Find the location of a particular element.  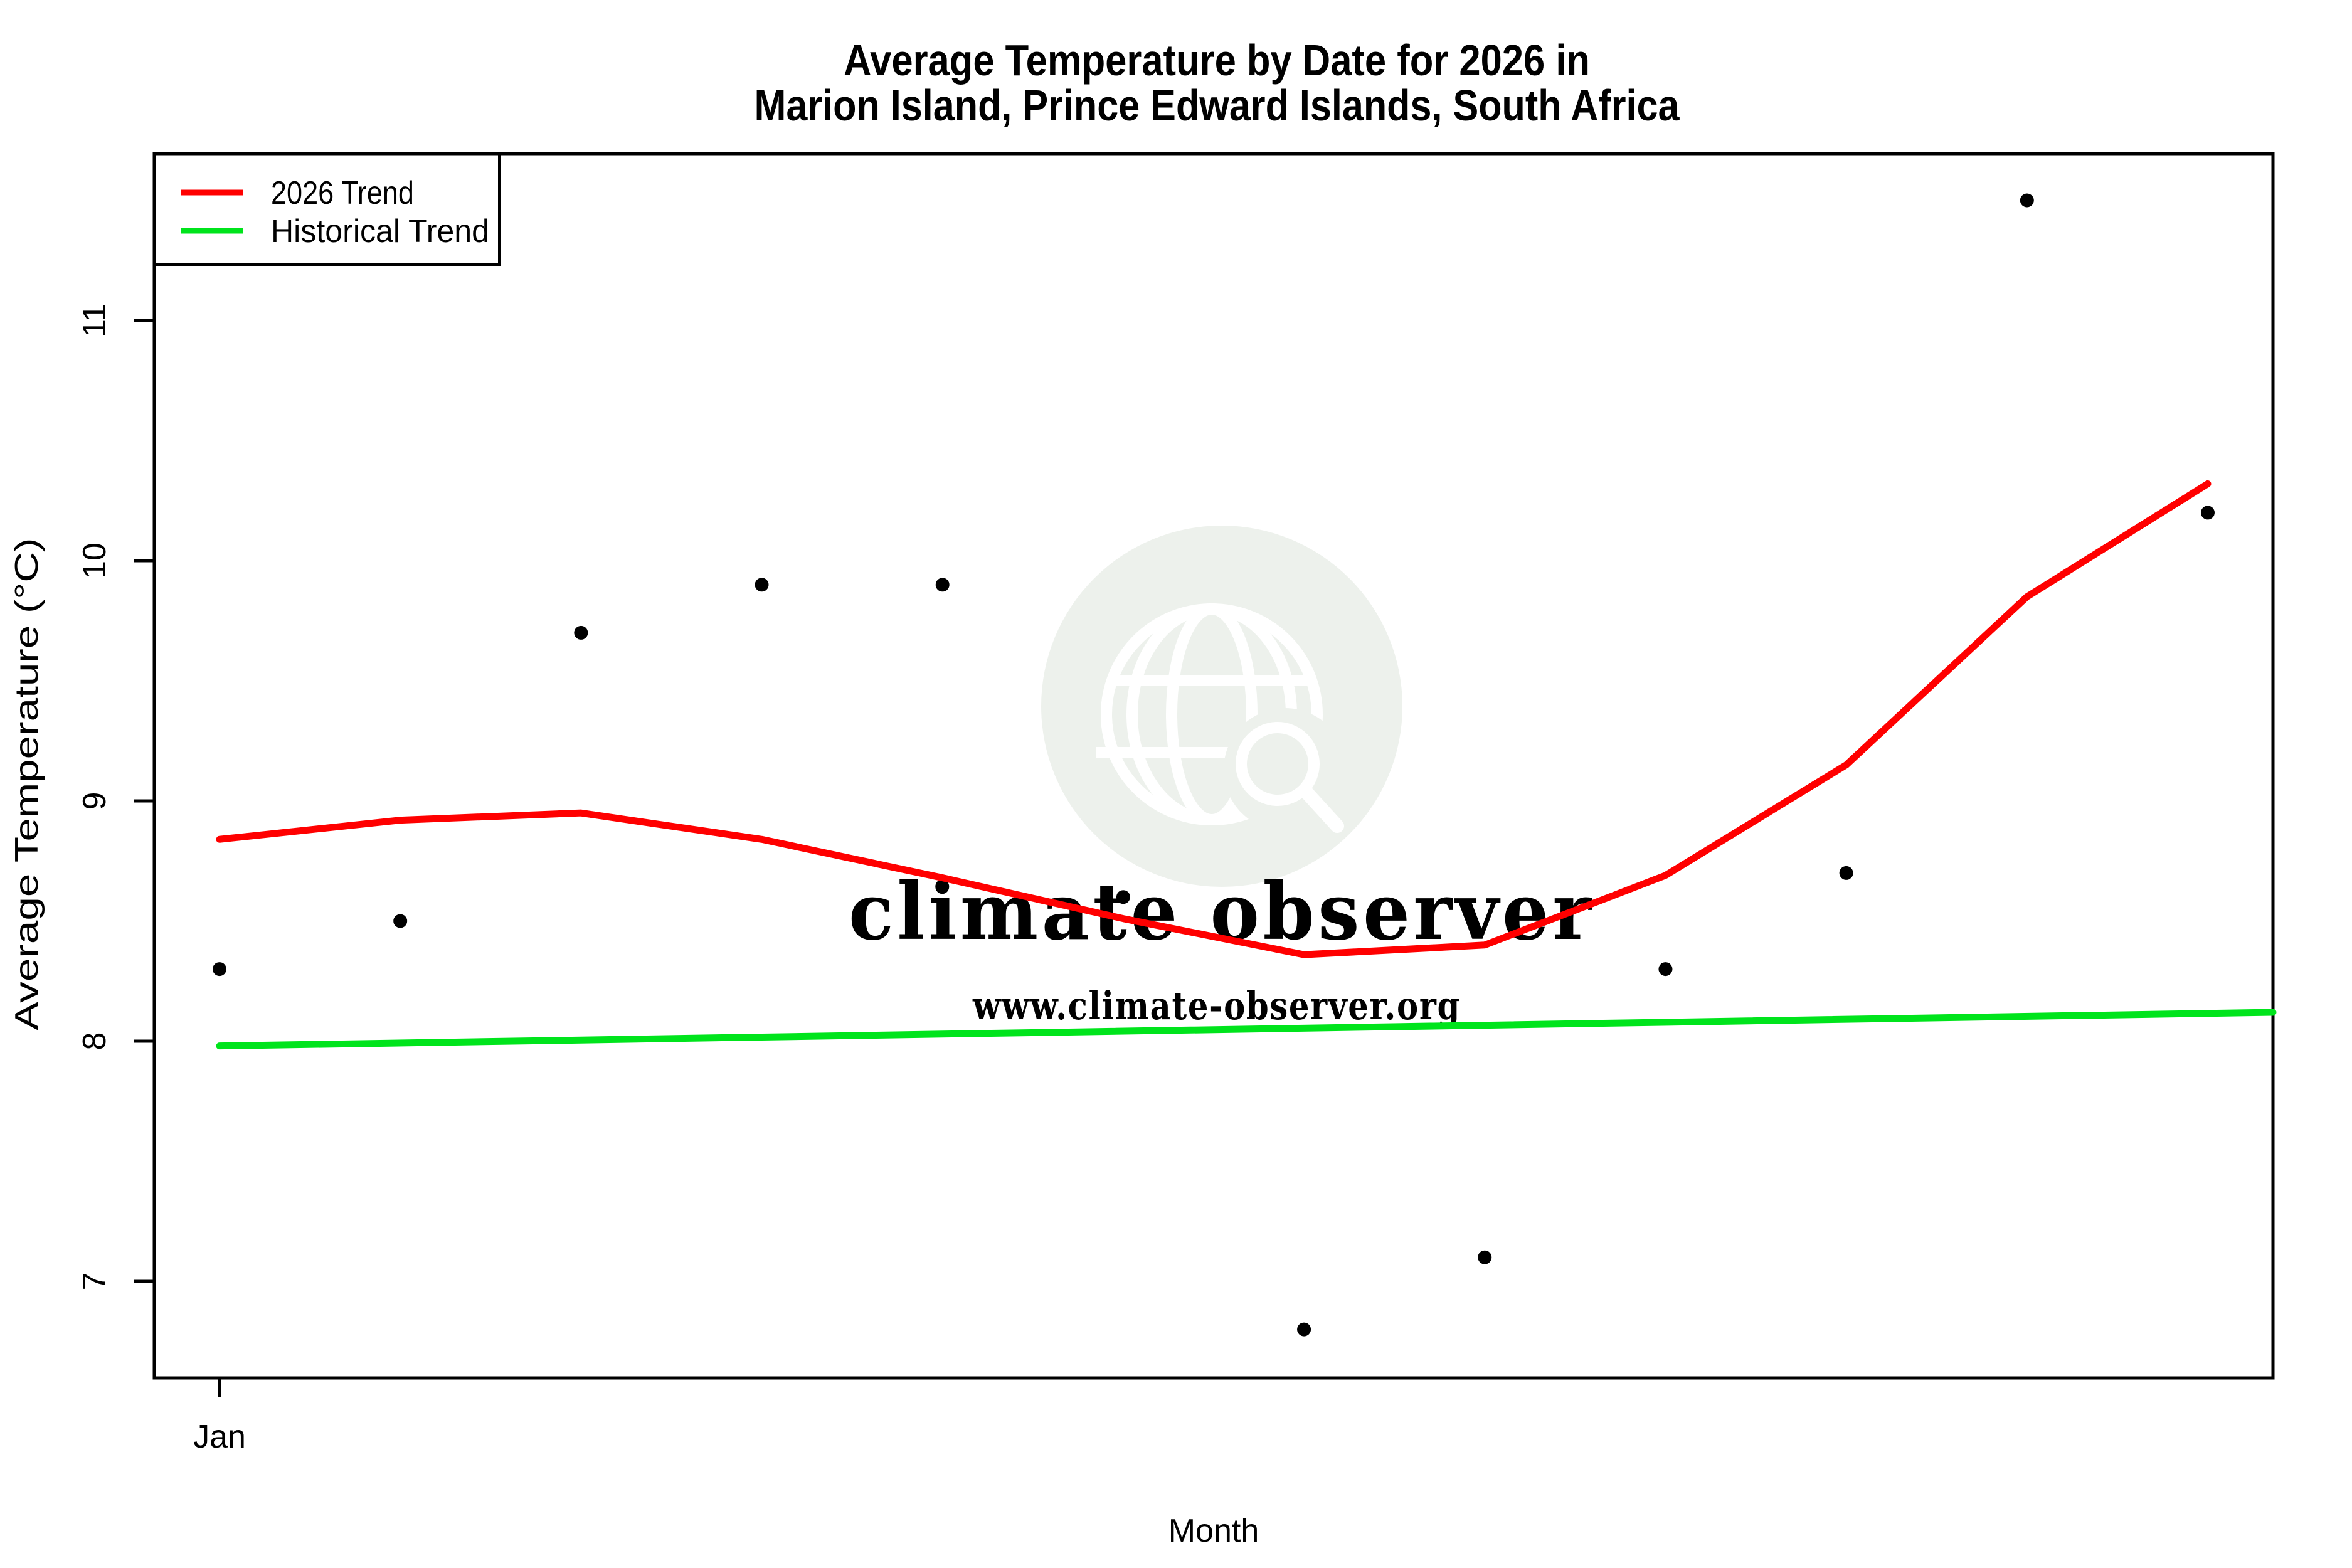

legend-box is located at coordinates (327, 209).